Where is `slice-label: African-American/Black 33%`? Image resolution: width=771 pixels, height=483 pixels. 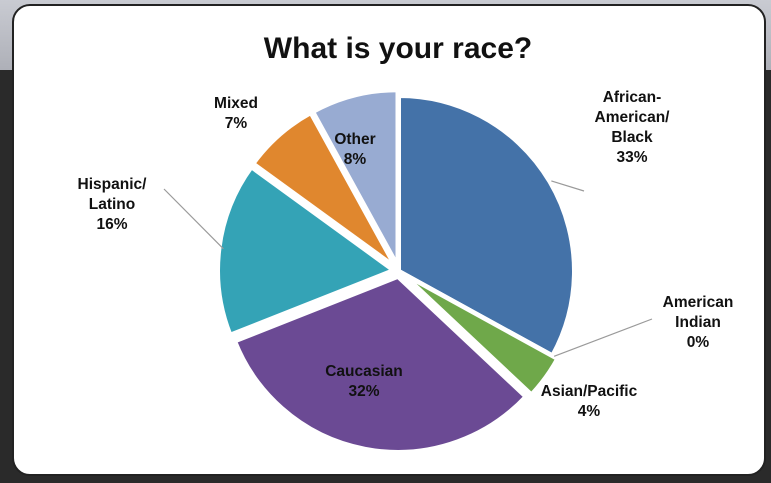 slice-label: African-American/Black 33% is located at coordinates (633, 127).